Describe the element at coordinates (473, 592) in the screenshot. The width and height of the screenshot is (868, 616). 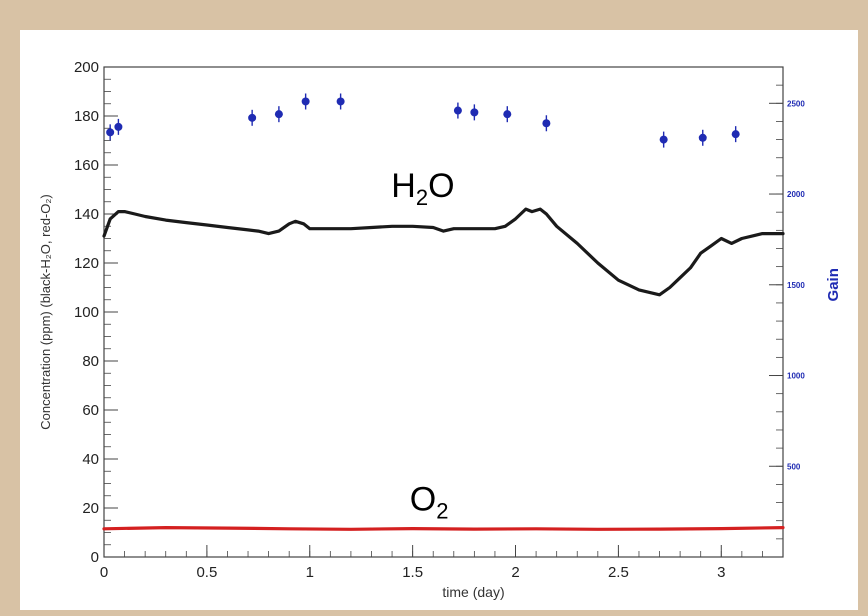
I see `x-axis-label: time (day)` at that location.